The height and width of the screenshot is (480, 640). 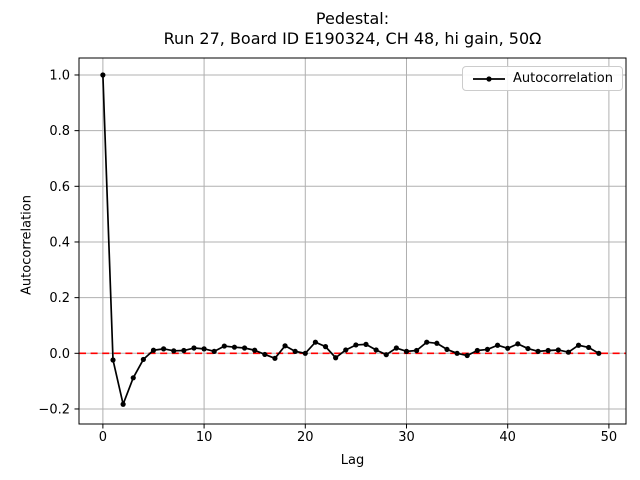 I want to click on x-axis-label: Lag, so click(x=352, y=460).